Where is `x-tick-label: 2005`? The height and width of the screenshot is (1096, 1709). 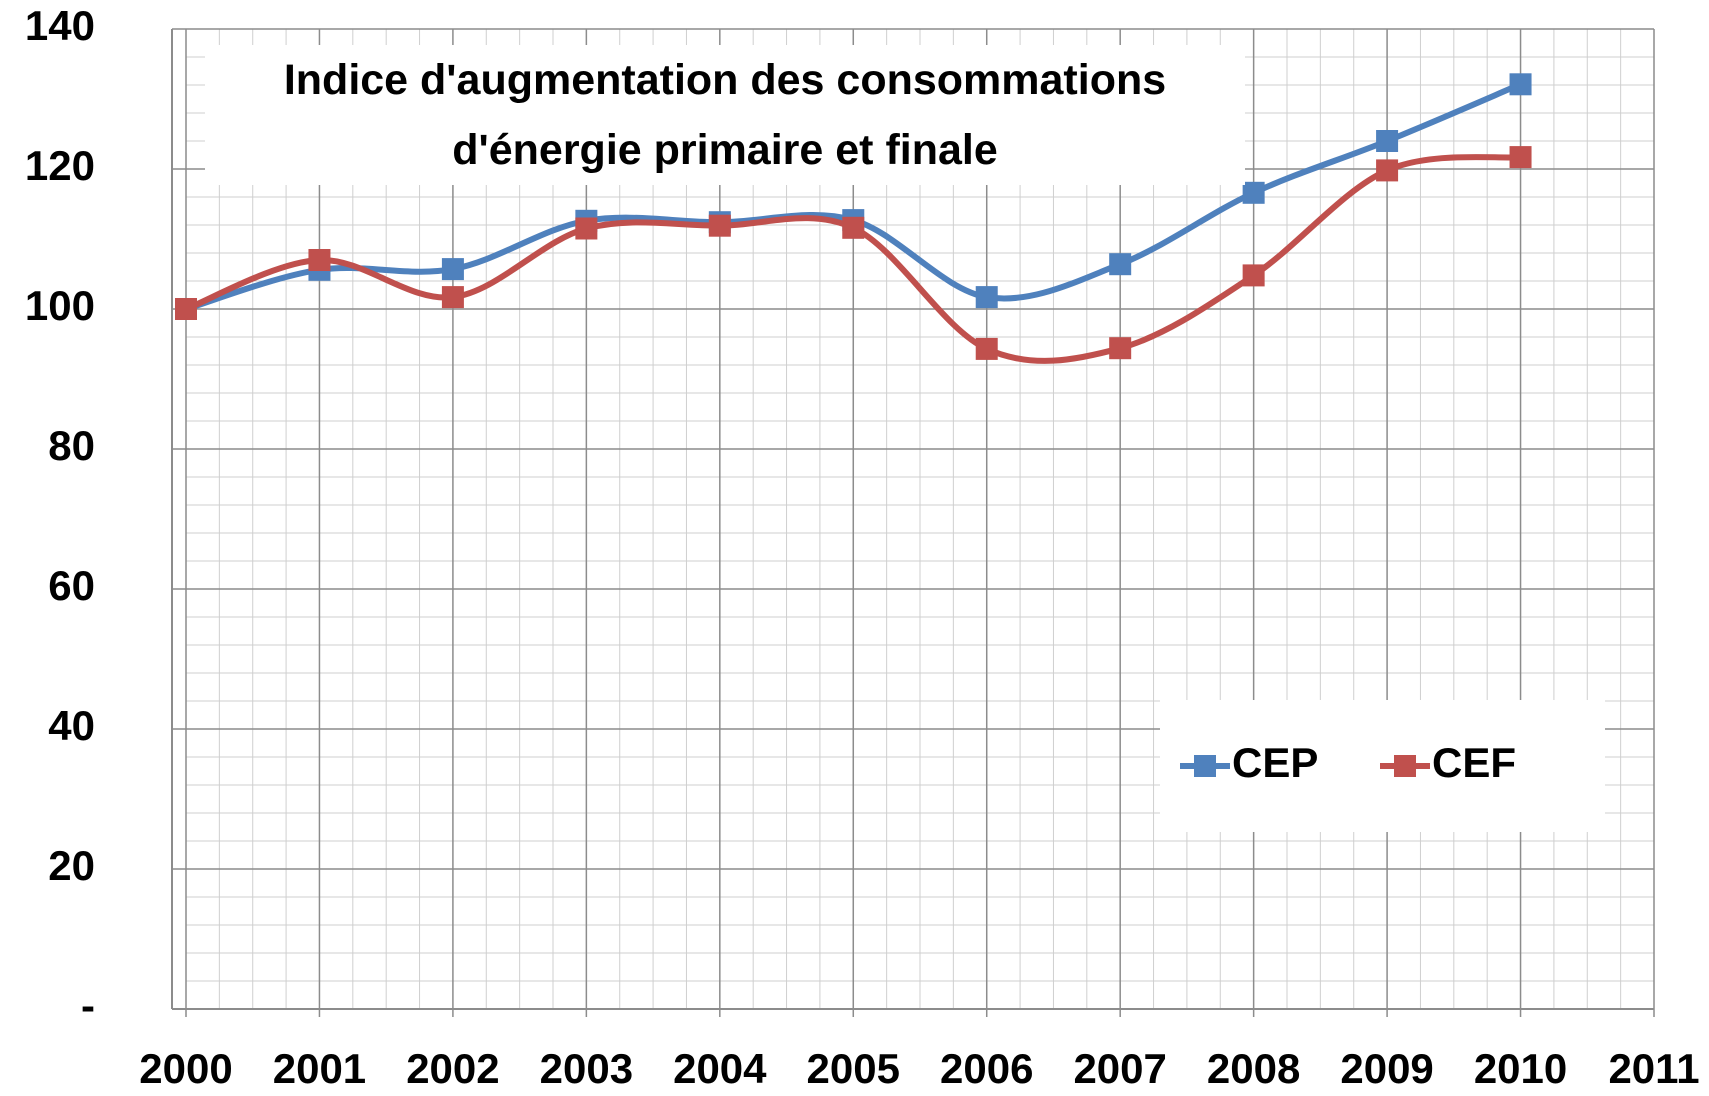 x-tick-label: 2005 is located at coordinates (853, 1068).